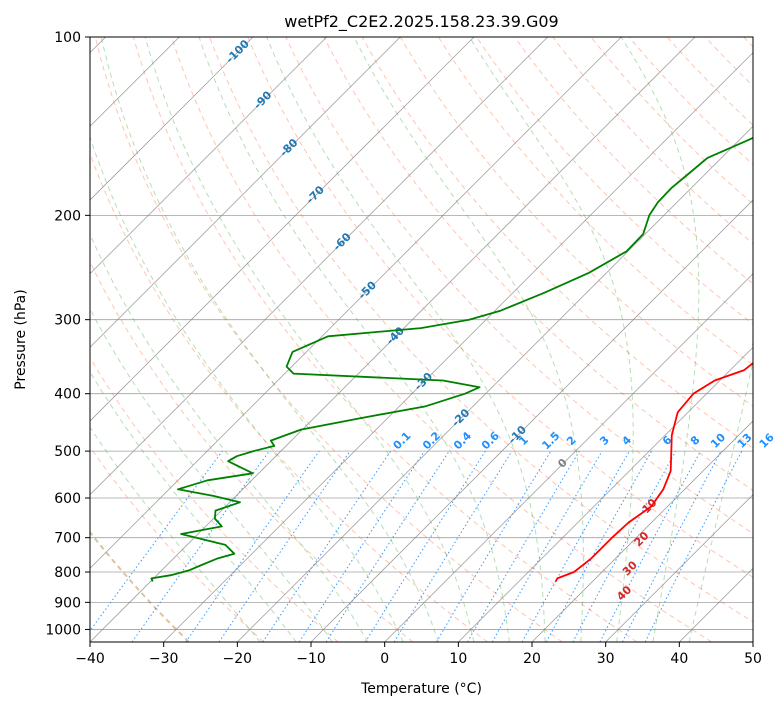 The height and width of the screenshot is (708, 775). What do you see at coordinates (418, 654) in the screenshot?
I see `x-axis: −40 −30 −20 −10 0 10 20 30 40 50` at bounding box center [418, 654].